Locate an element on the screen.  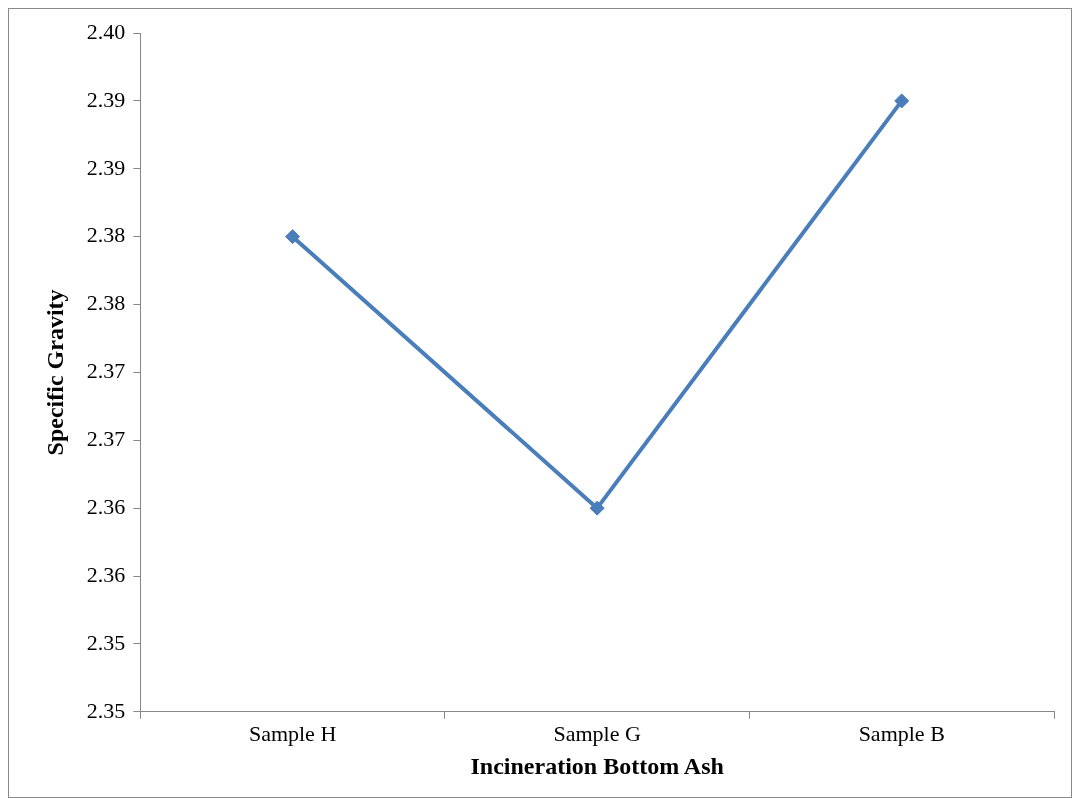
x-tick-label: Sample H is located at coordinates (292, 733).